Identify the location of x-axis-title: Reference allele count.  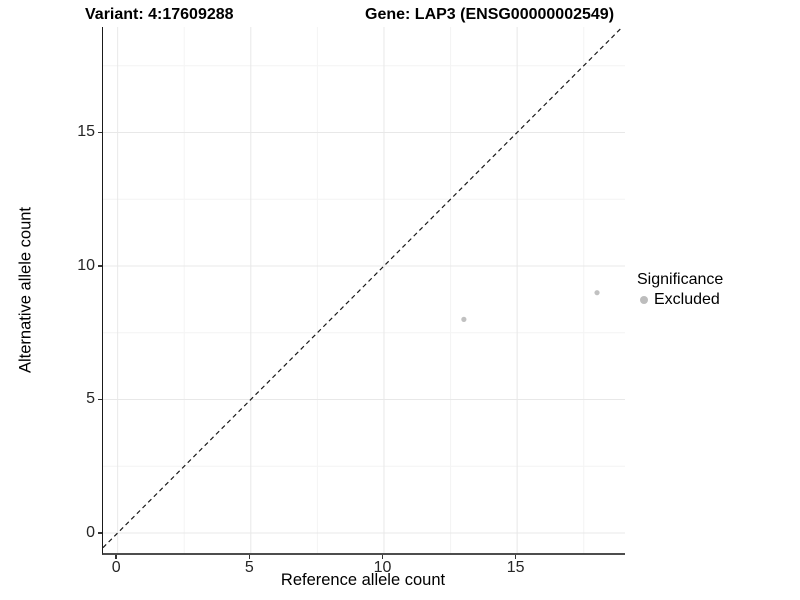
(363, 580).